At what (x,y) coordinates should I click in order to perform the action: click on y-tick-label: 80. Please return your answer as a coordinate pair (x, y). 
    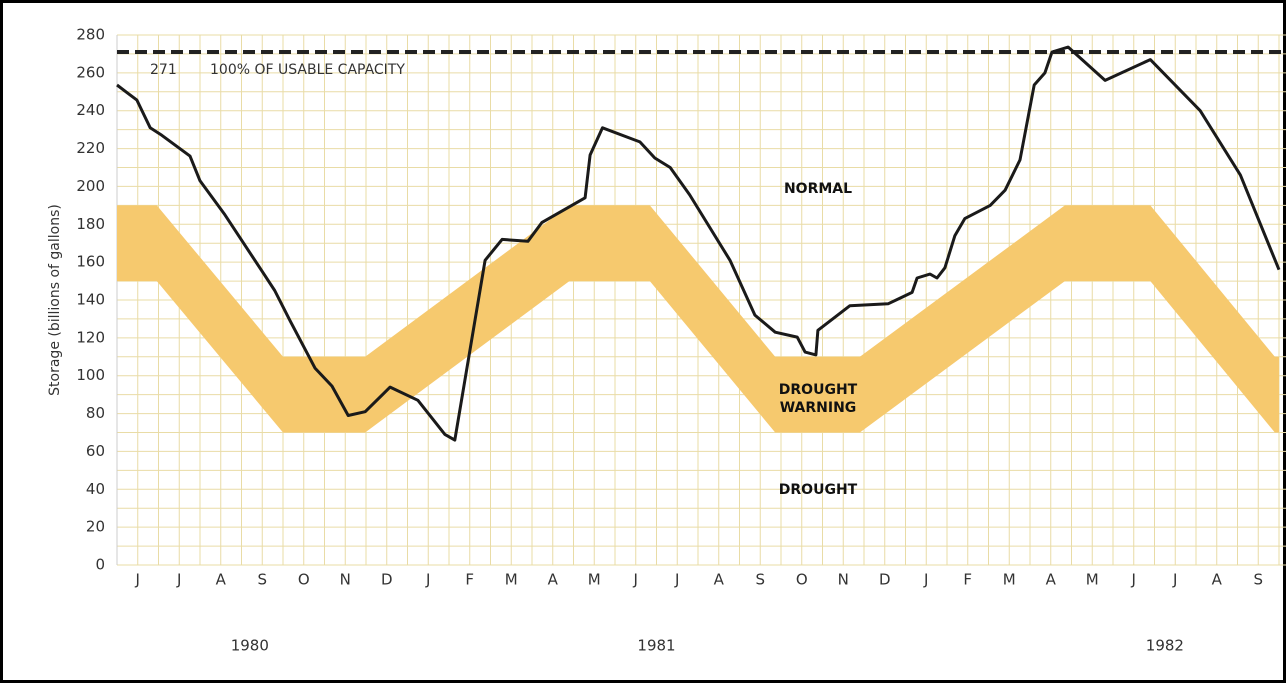
    Looking at the image, I should click on (95, 413).